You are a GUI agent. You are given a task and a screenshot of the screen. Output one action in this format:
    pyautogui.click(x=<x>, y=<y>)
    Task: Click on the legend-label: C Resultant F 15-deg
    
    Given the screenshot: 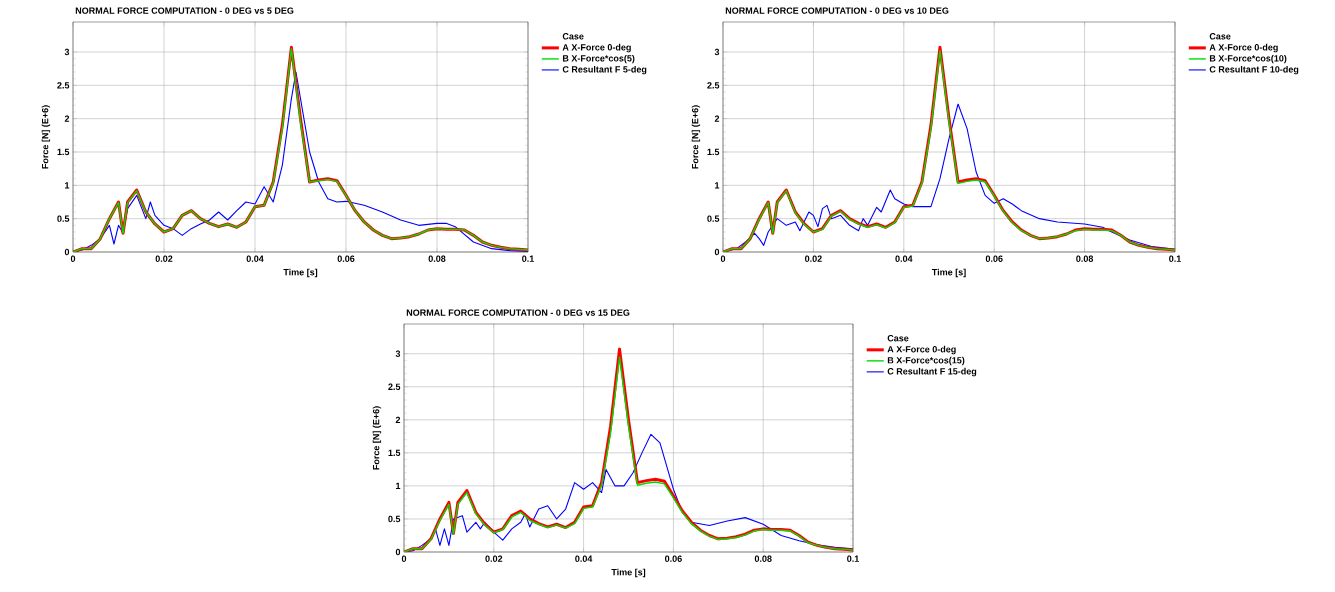 What is the action you would take?
    pyautogui.click(x=932, y=372)
    